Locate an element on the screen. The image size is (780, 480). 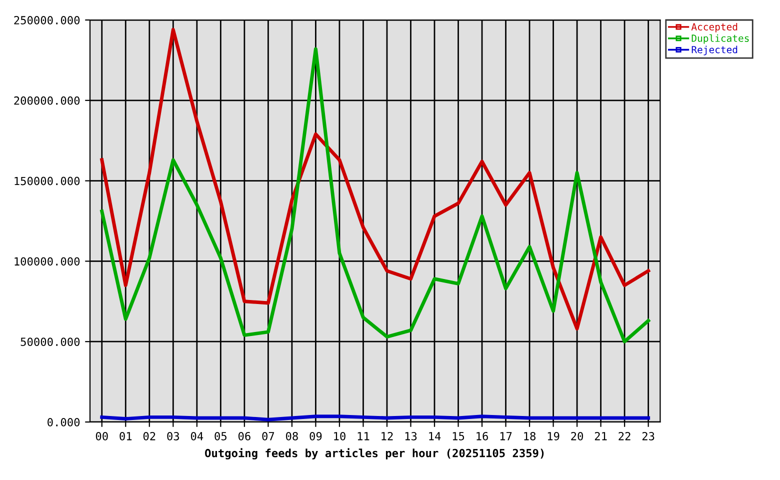
y-tick-label: 200000.000 is located at coordinates (47, 100).